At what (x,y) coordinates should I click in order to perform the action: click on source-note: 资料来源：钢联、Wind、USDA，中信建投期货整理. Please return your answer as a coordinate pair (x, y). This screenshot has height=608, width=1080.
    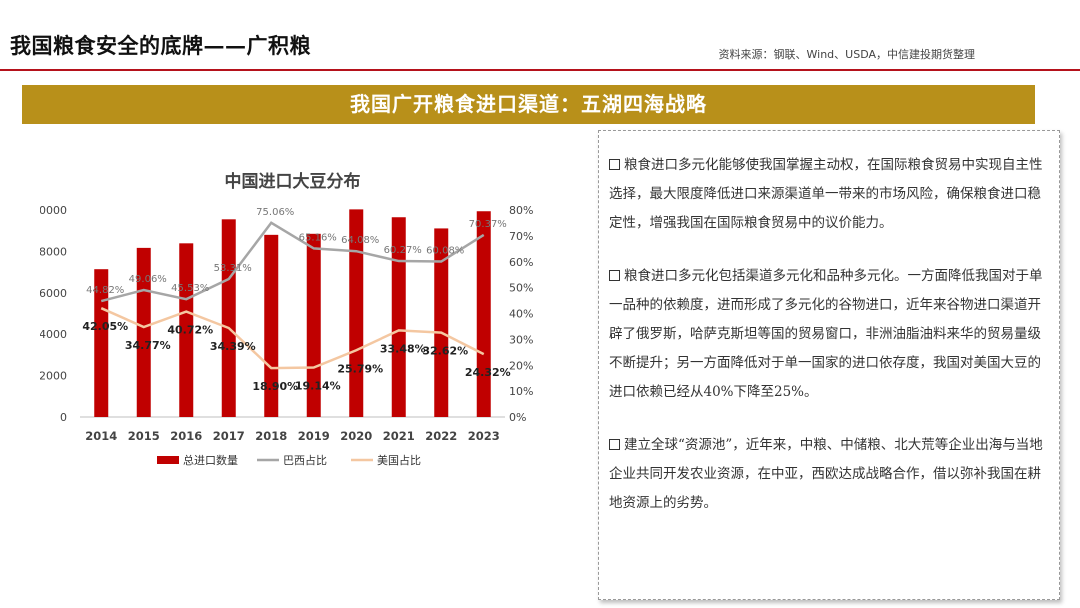
    Looking at the image, I should click on (846, 54).